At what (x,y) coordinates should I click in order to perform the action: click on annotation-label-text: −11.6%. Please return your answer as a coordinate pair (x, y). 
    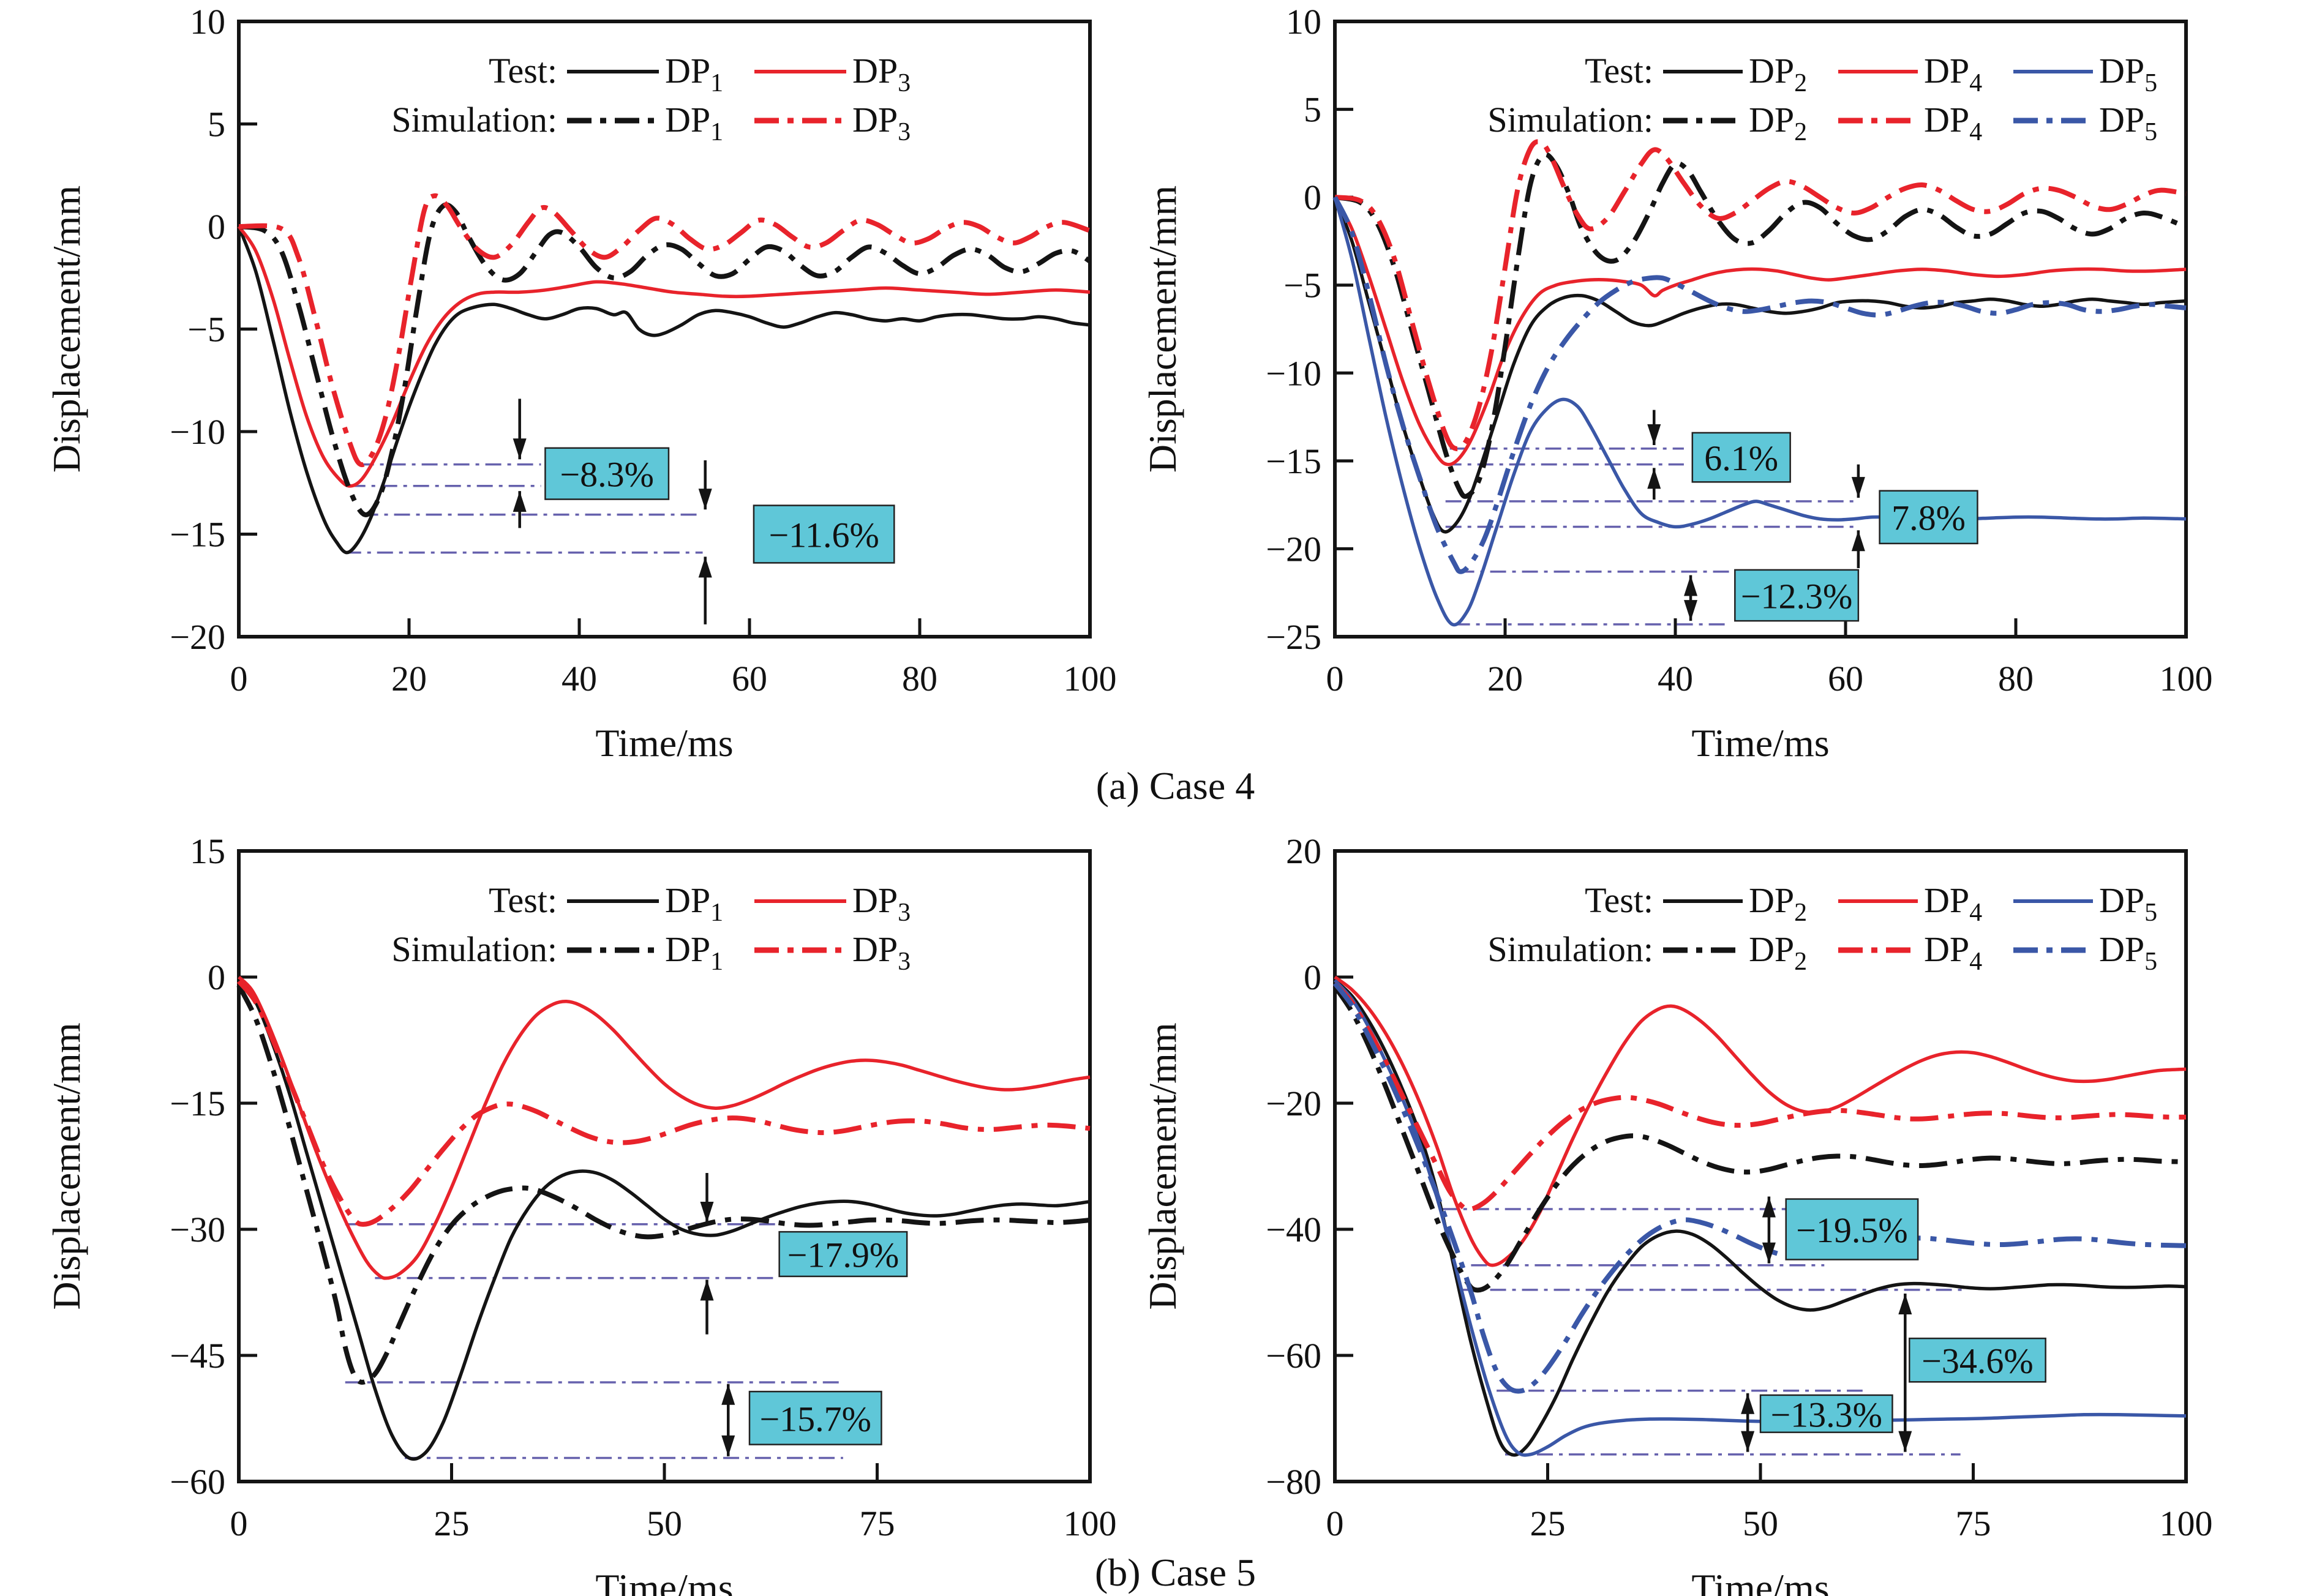
    Looking at the image, I should click on (824, 535).